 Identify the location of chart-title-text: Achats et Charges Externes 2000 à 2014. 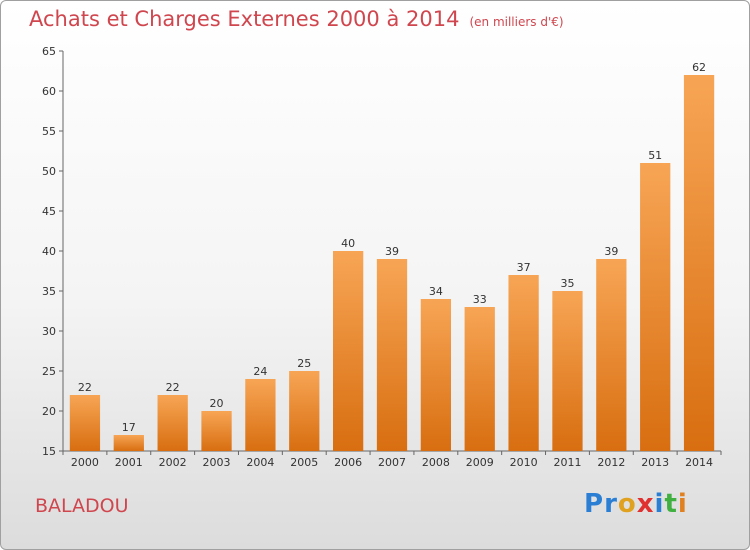
(244, 19).